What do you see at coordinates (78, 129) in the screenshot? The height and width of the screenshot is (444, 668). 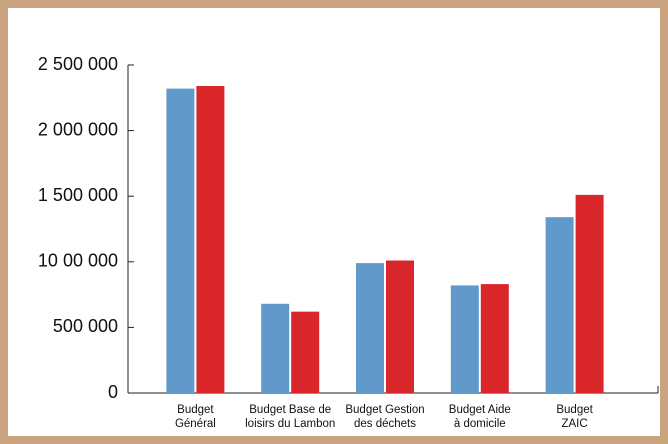 I see `y-tick-label: 2 000 000` at bounding box center [78, 129].